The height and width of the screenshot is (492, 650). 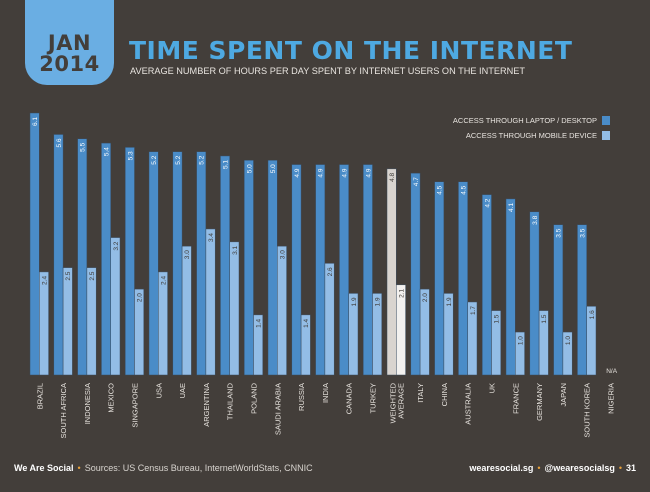 I want to click on legend-swatch-desktop, so click(x=606, y=120).